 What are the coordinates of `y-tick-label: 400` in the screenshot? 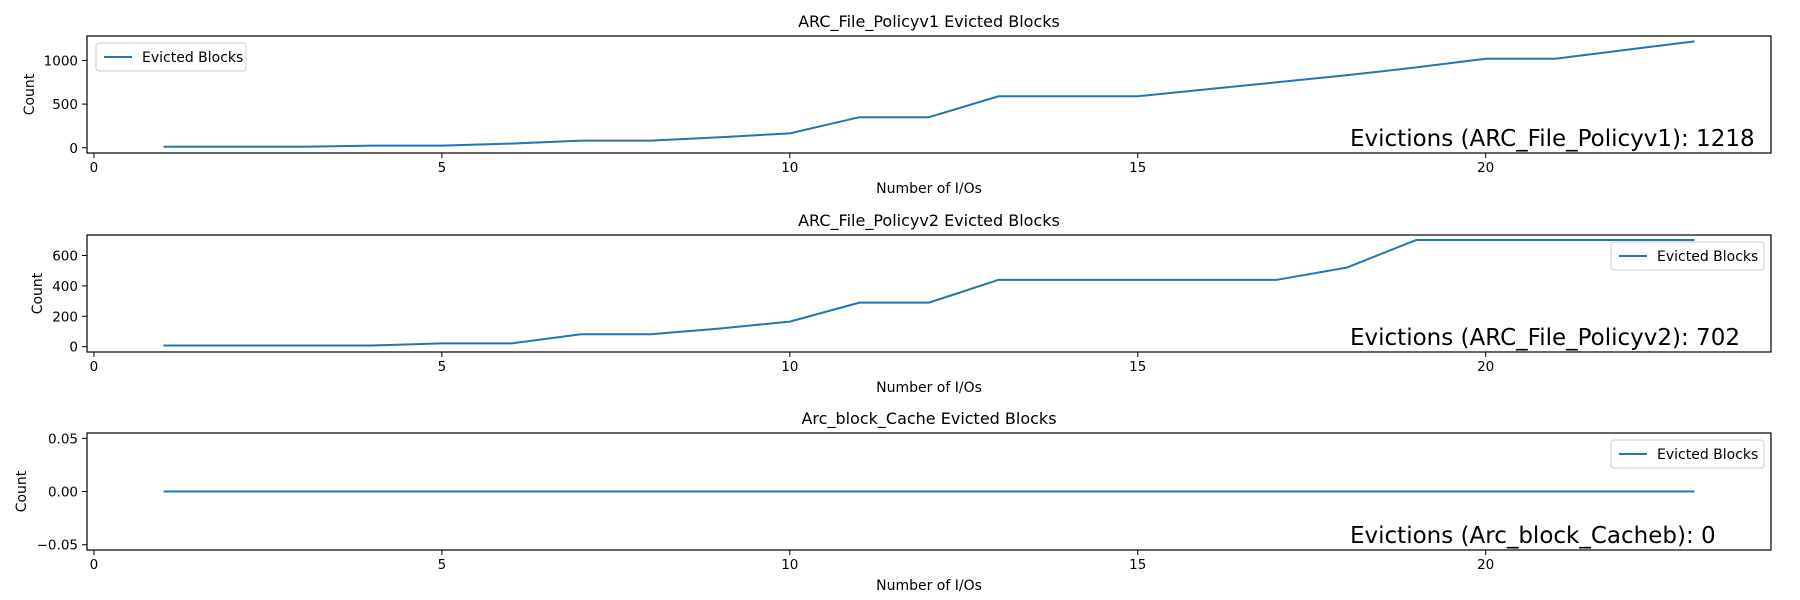 It's located at (65, 287).